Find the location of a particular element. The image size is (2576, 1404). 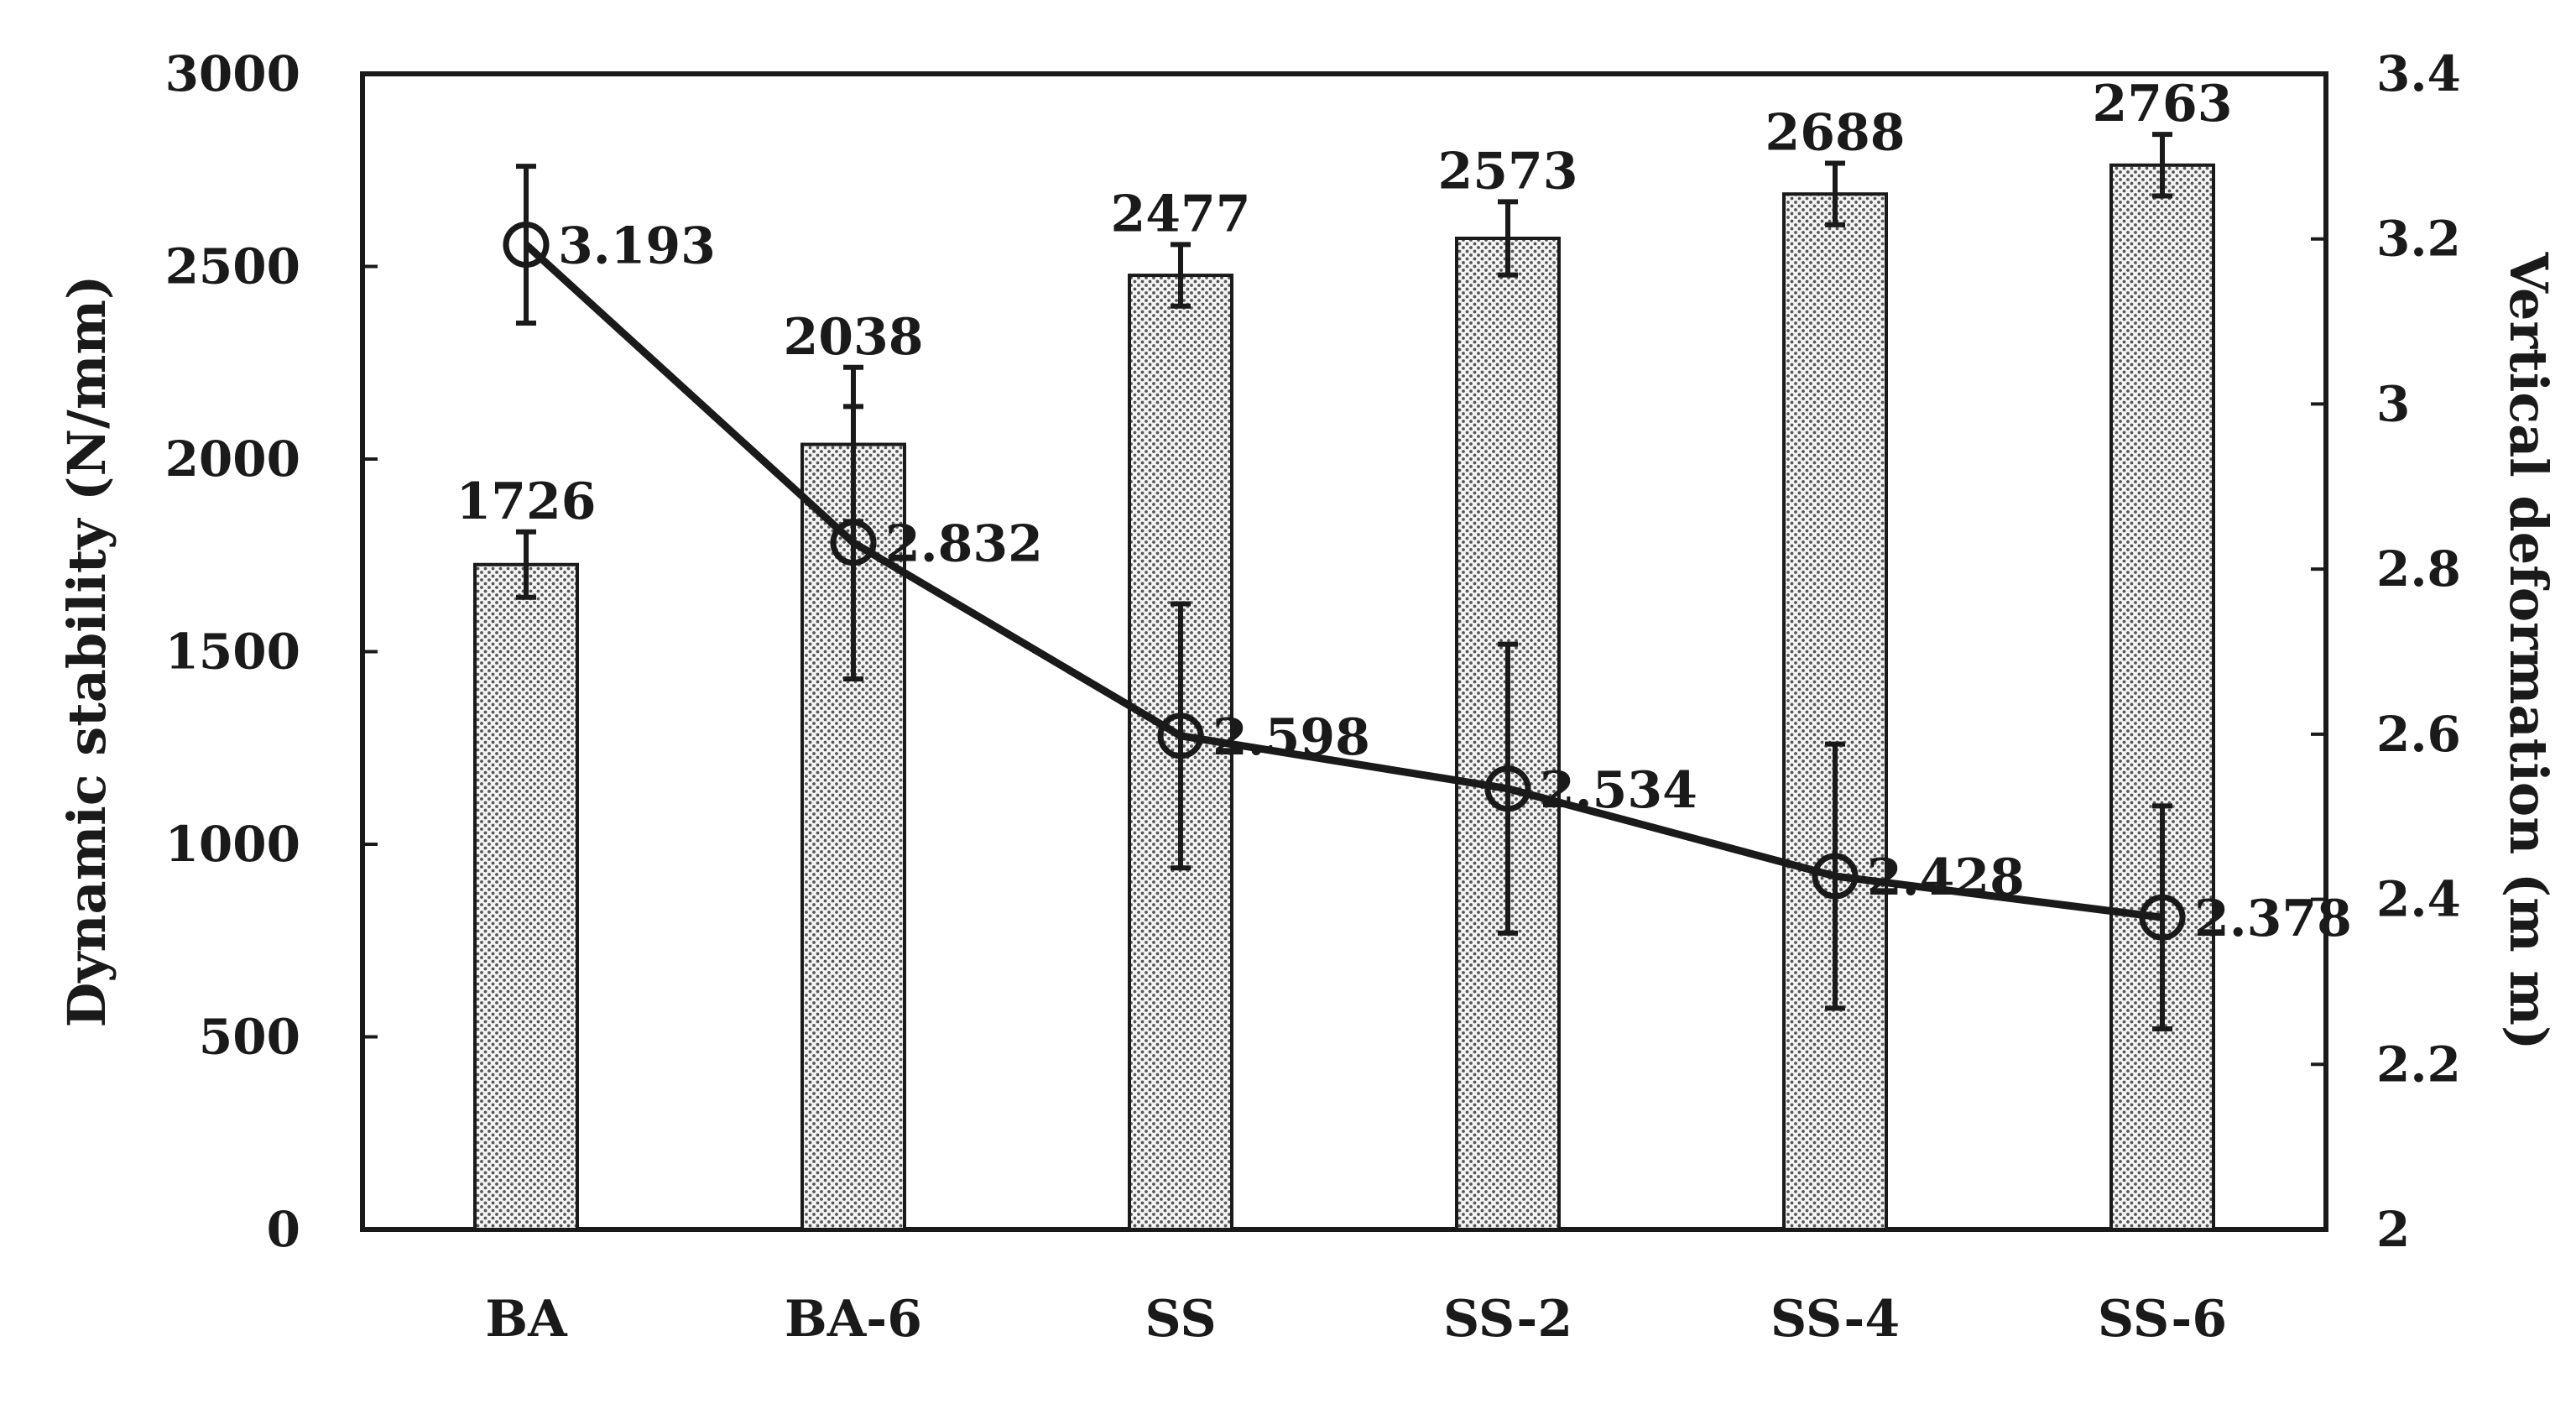

bar-ba is located at coordinates (526, 896).